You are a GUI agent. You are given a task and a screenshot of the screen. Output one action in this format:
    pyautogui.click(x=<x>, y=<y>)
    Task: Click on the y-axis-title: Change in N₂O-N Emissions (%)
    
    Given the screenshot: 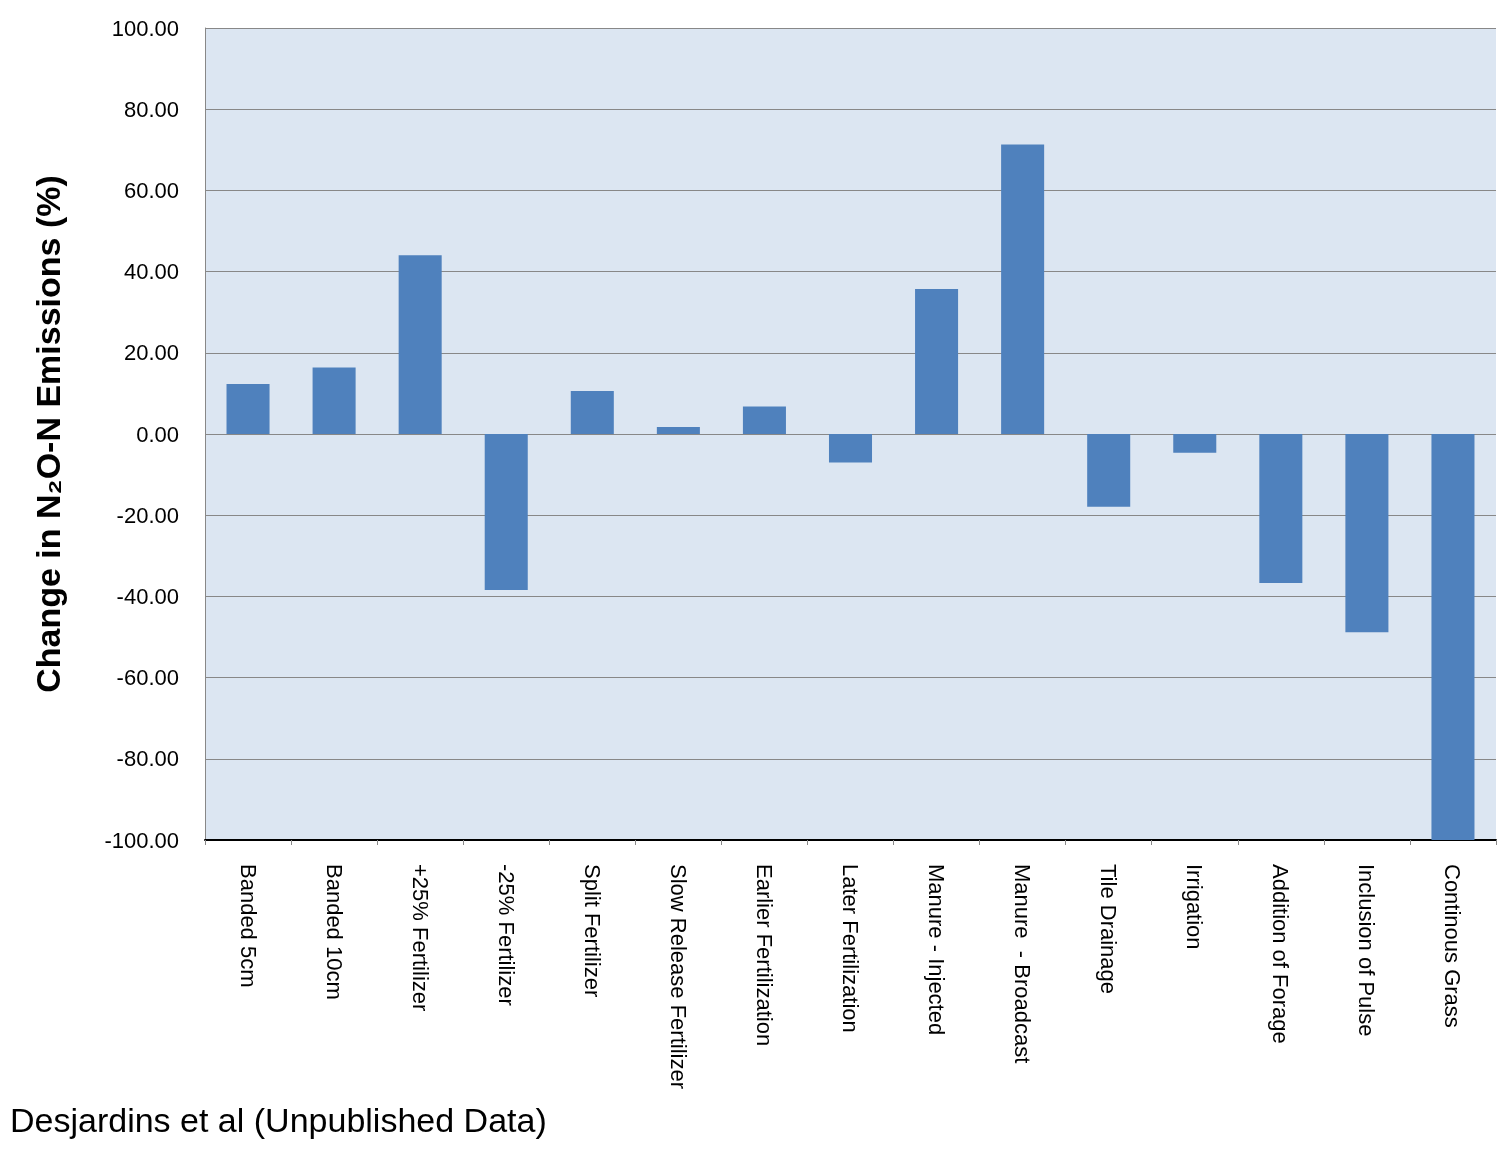 What is the action you would take?
    pyautogui.click(x=48, y=434)
    